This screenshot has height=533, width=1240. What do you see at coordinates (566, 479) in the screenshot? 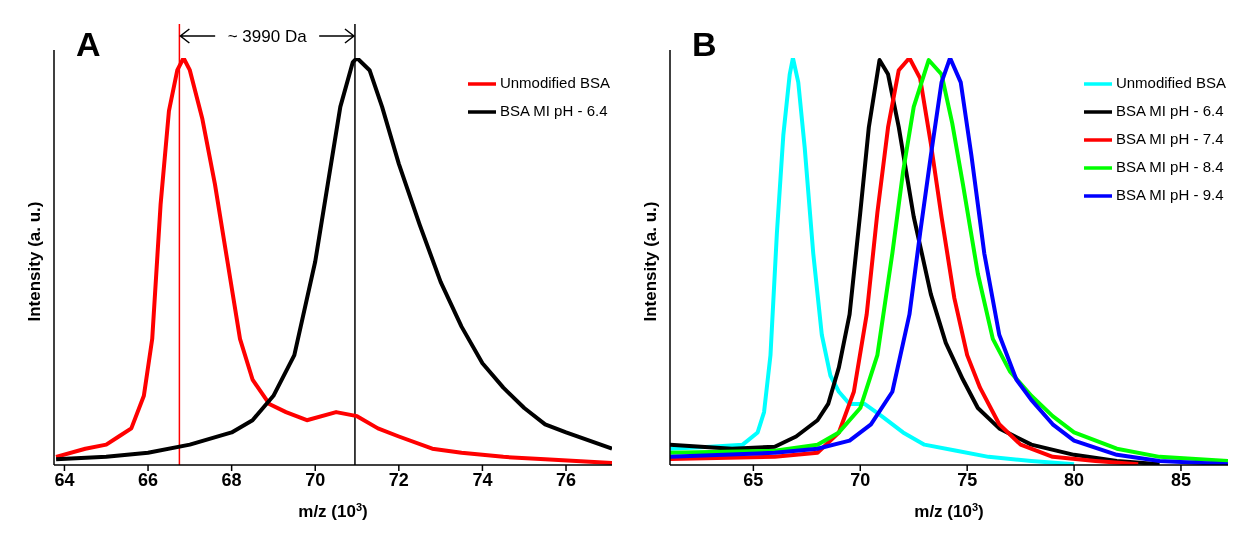
I see `x-tick-label: 76` at bounding box center [566, 479].